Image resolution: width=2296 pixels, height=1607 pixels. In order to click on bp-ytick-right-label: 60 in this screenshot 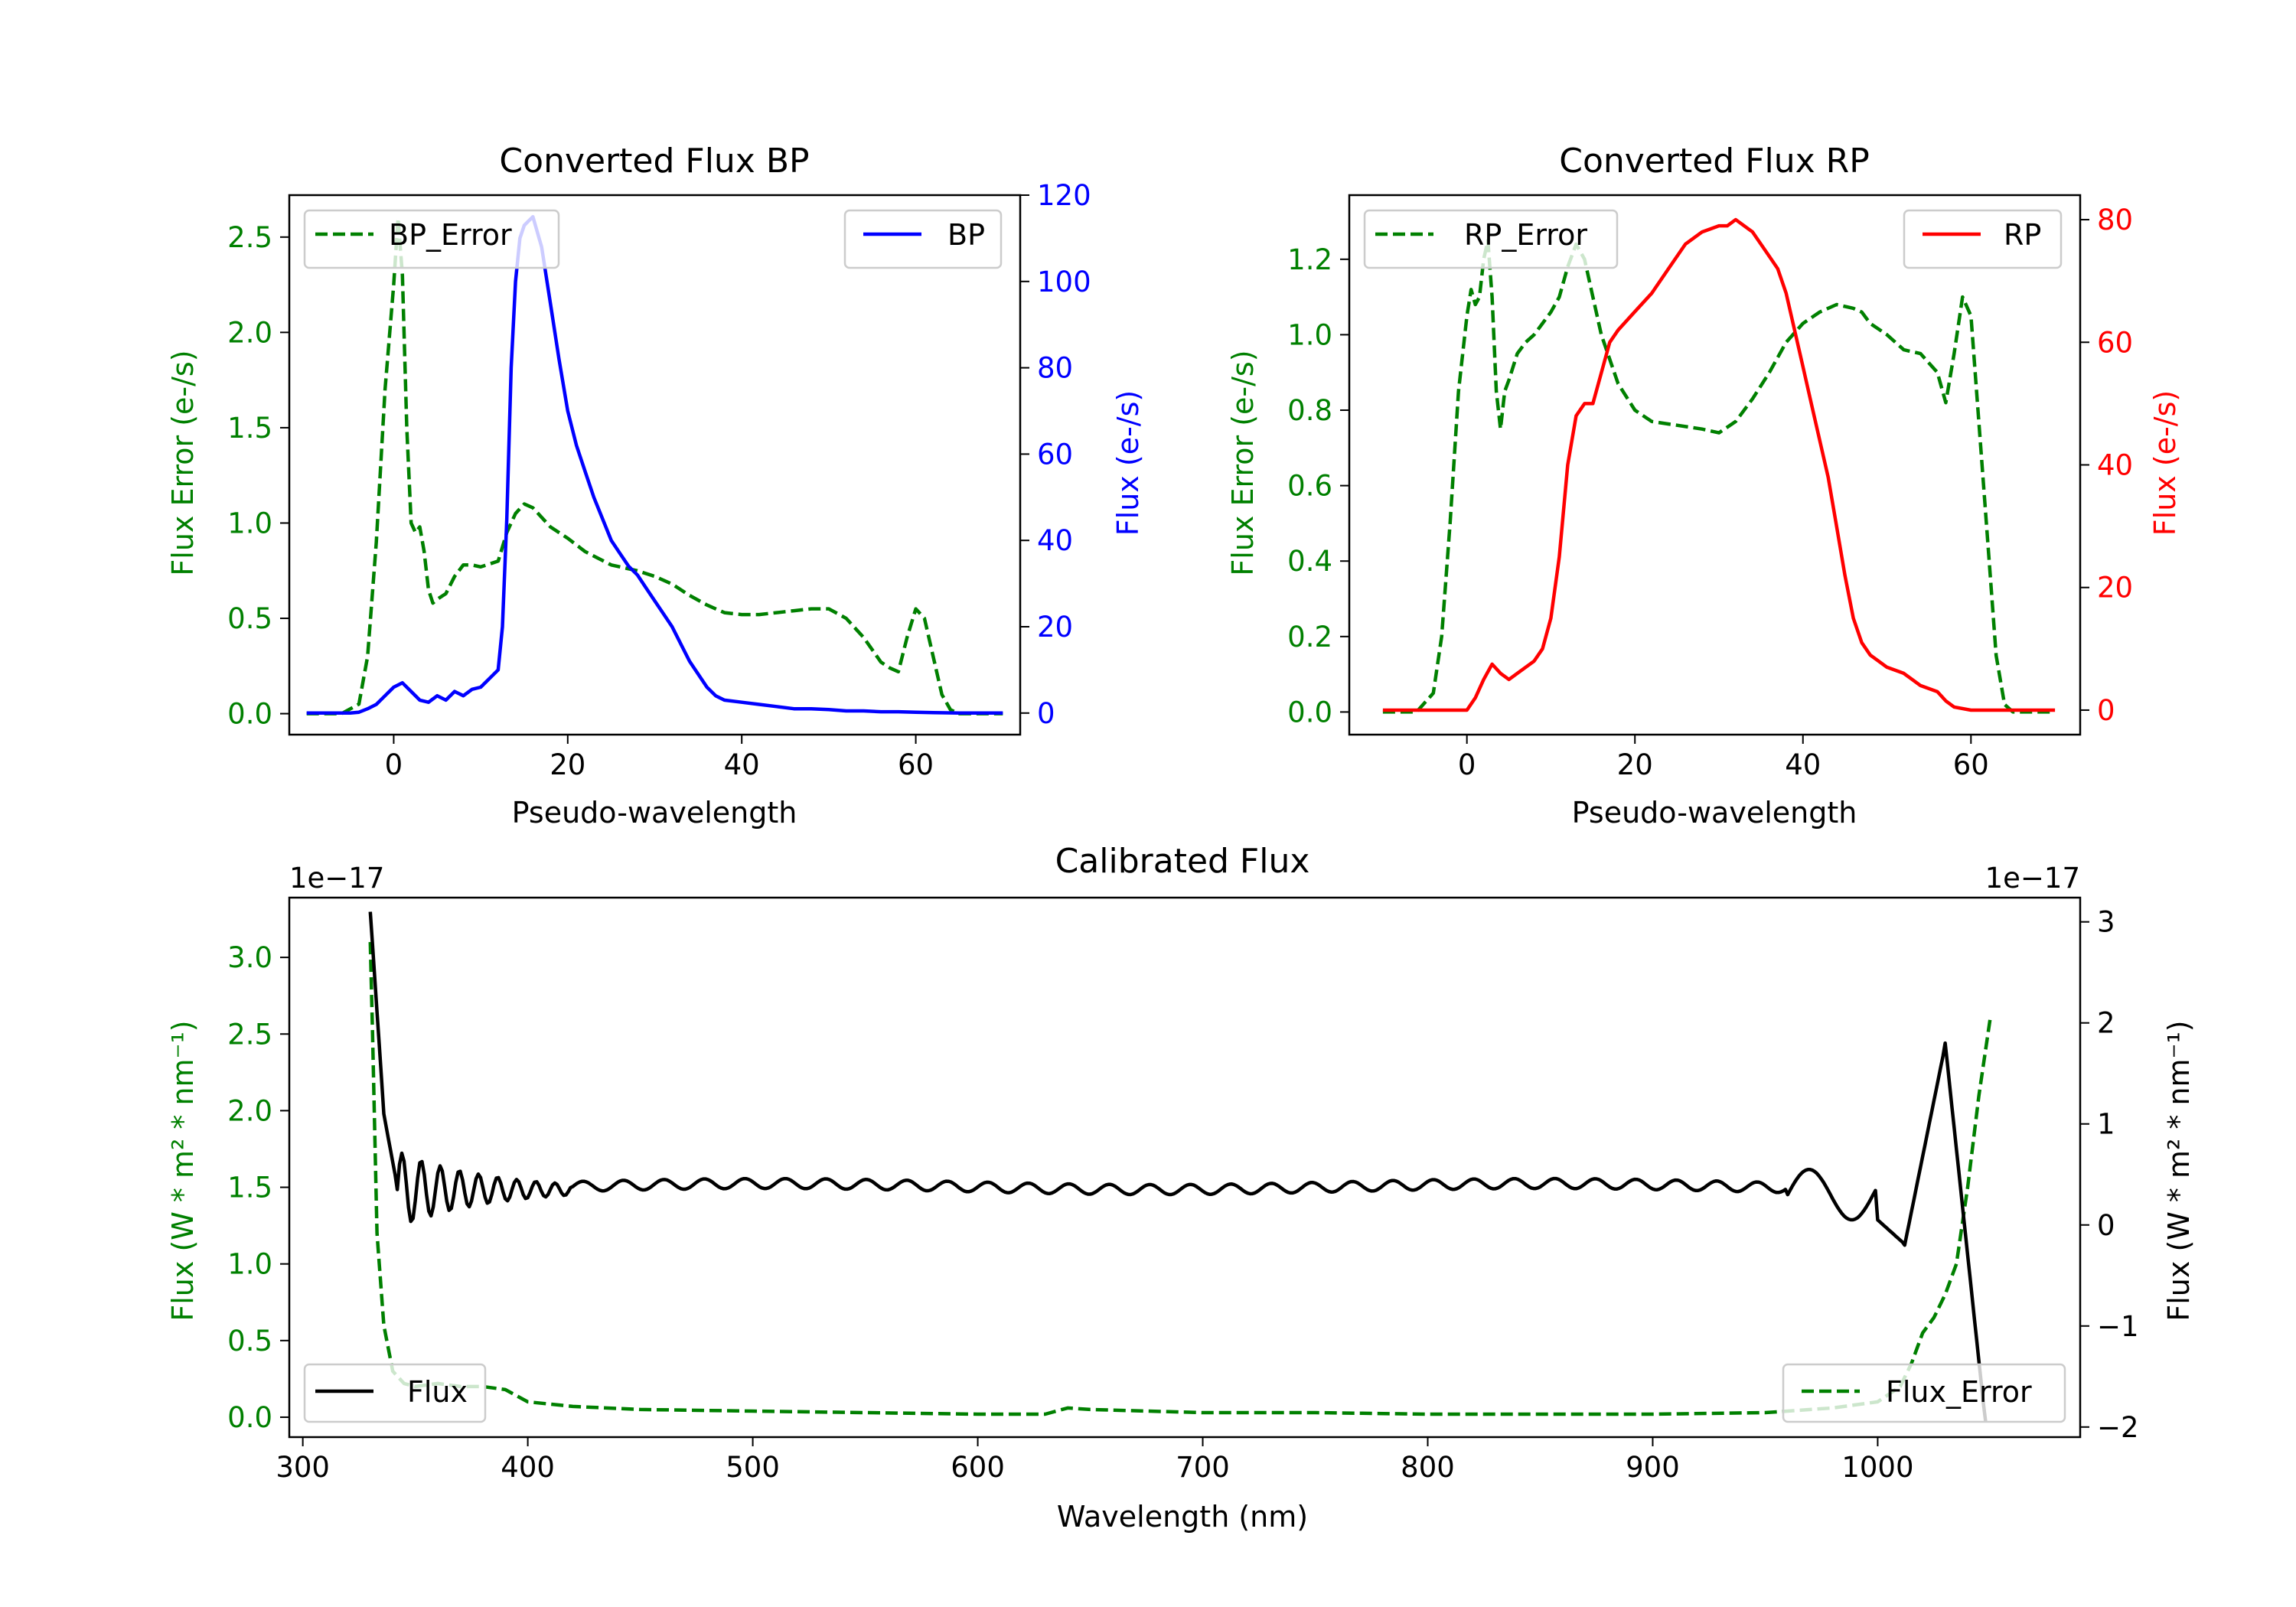, I will do `click(1055, 454)`.